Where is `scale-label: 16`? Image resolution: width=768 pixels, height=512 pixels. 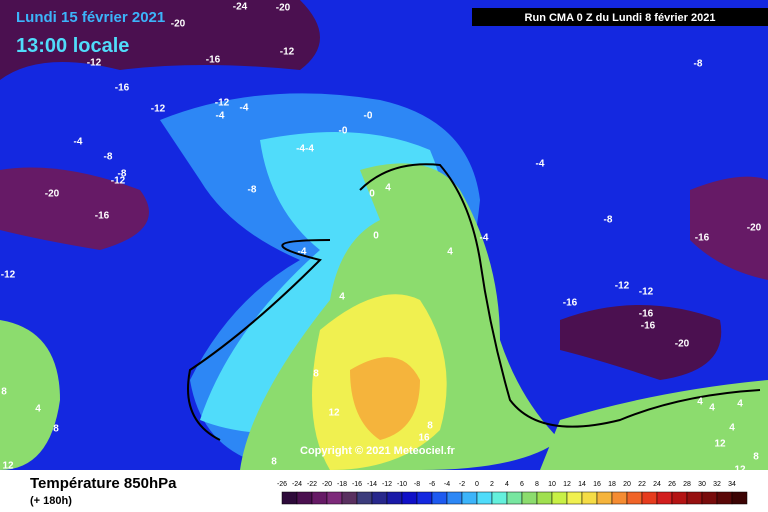
scale-label: 16 is located at coordinates (597, 484).